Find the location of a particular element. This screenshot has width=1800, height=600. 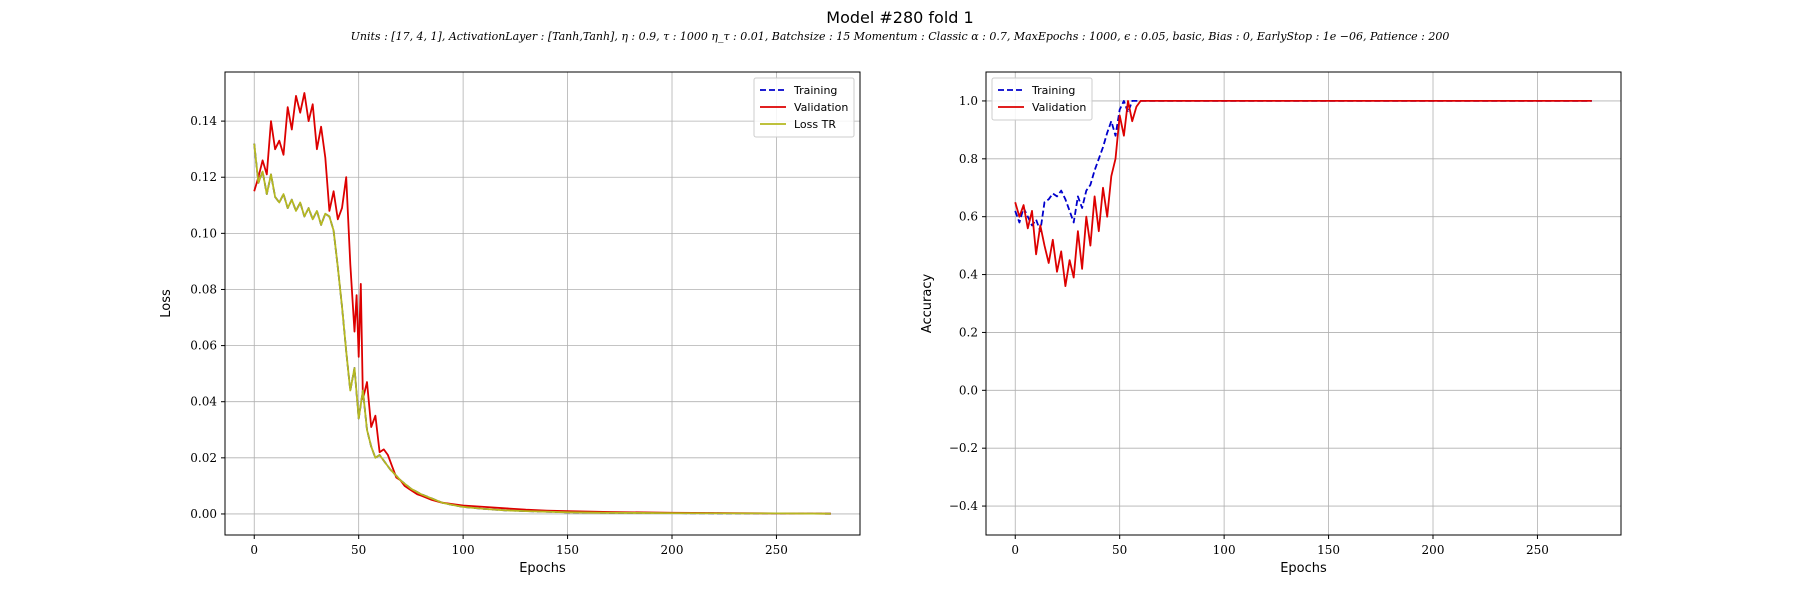

loss-legend-box is located at coordinates (804, 107).